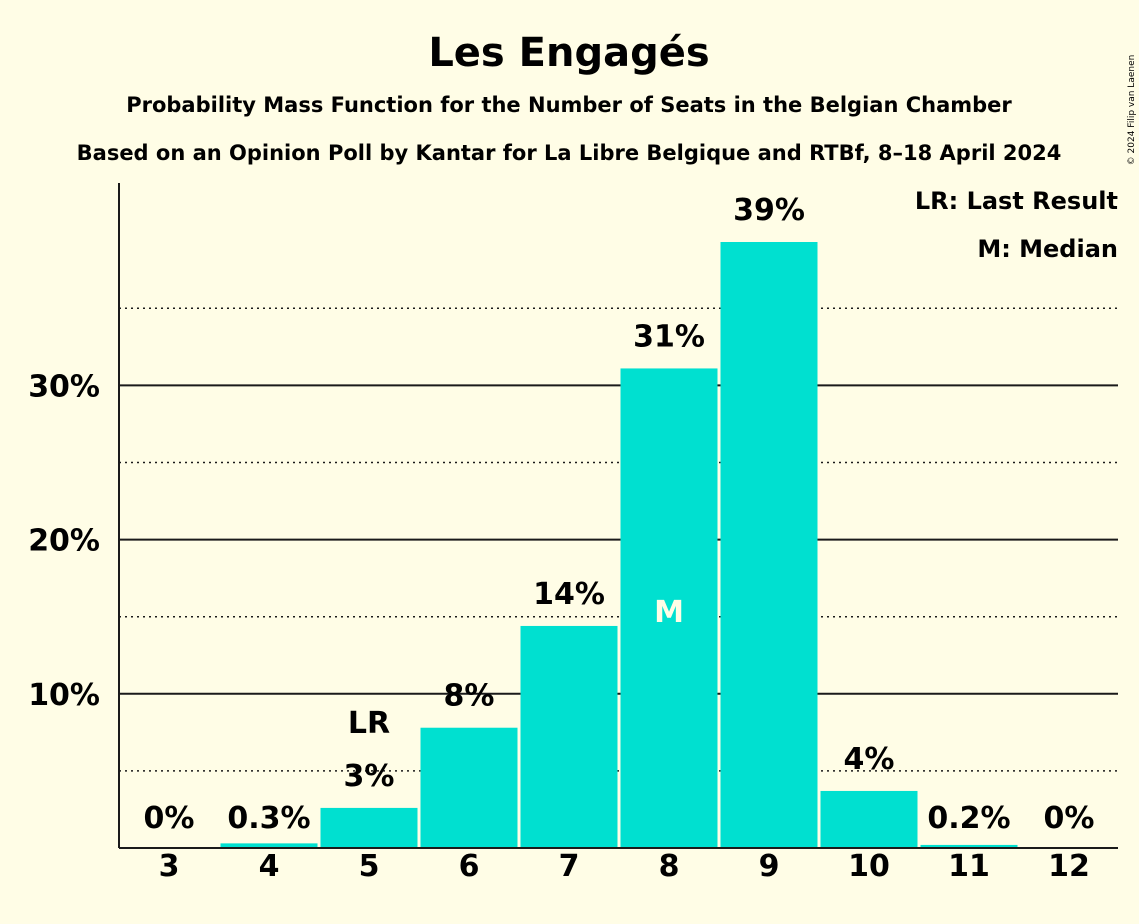 This screenshot has width=1139, height=924. What do you see at coordinates (1047, 249) in the screenshot?
I see `legend-median: M: Median` at bounding box center [1047, 249].